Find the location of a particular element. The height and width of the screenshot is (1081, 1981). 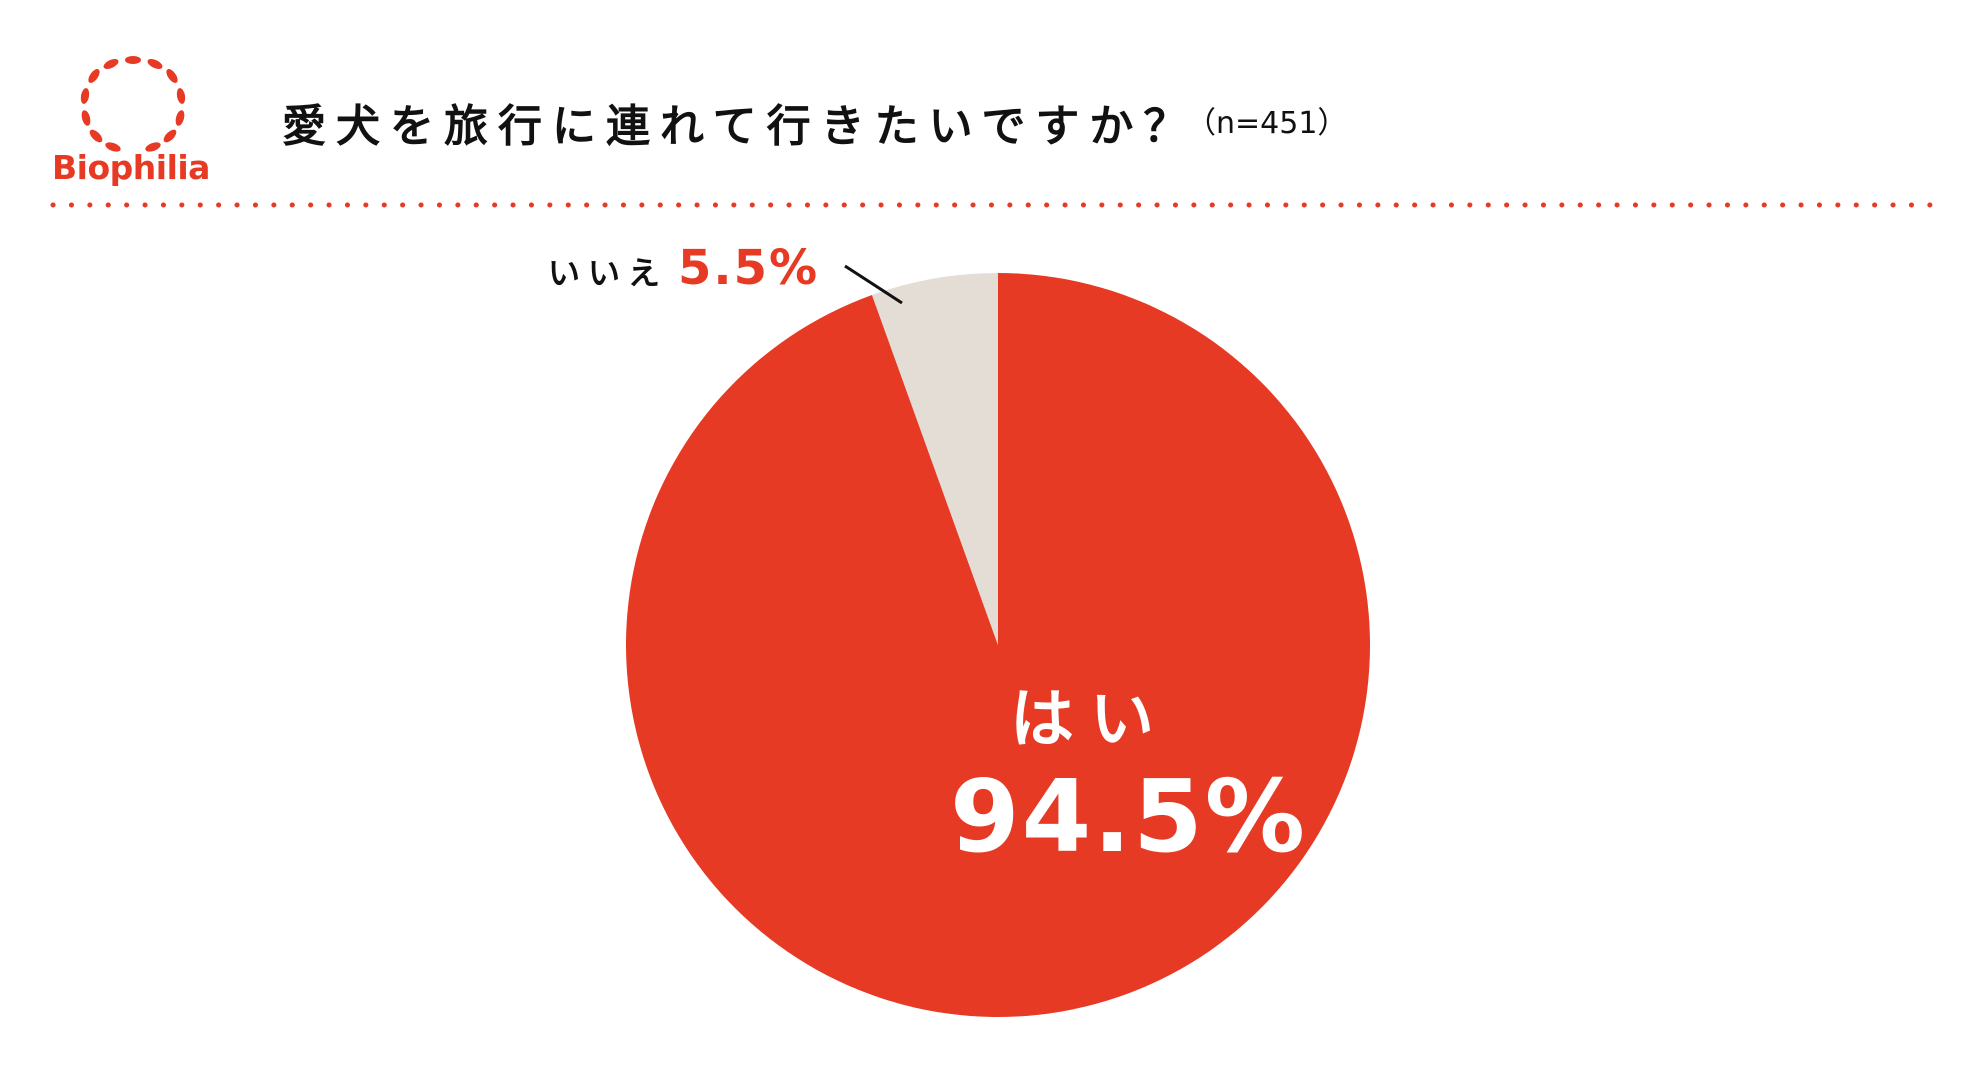

brand-name: Biophilia is located at coordinates (131, 167).